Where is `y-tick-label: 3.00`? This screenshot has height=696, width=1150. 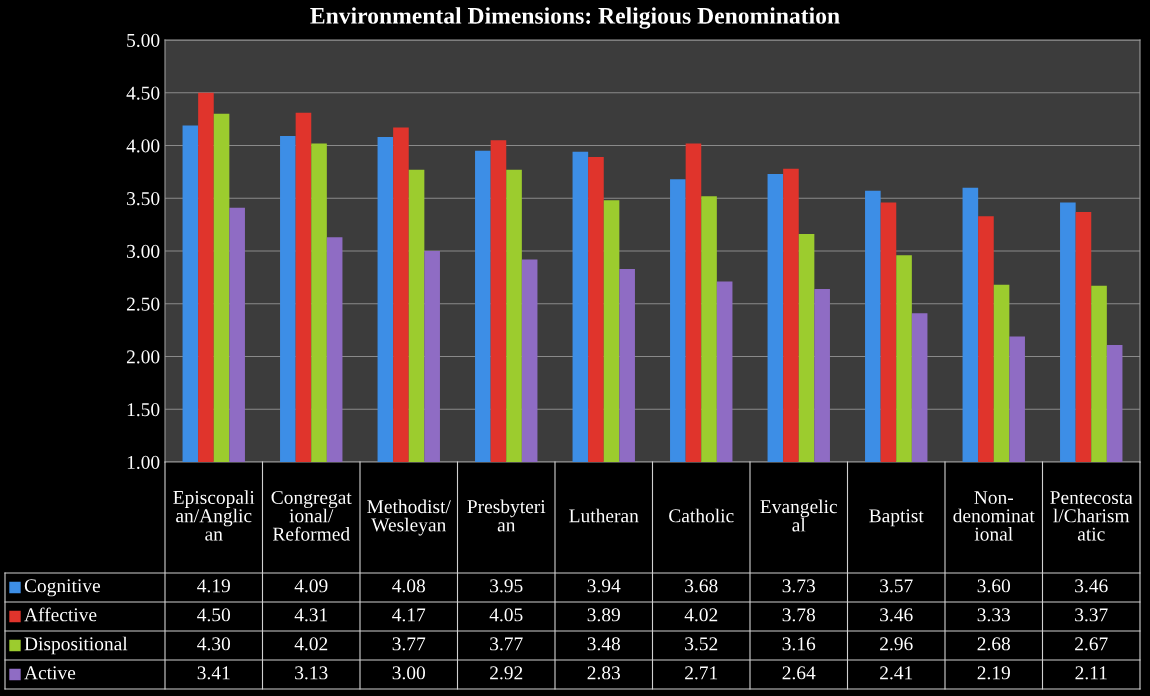
y-tick-label: 3.00 is located at coordinates (143, 251).